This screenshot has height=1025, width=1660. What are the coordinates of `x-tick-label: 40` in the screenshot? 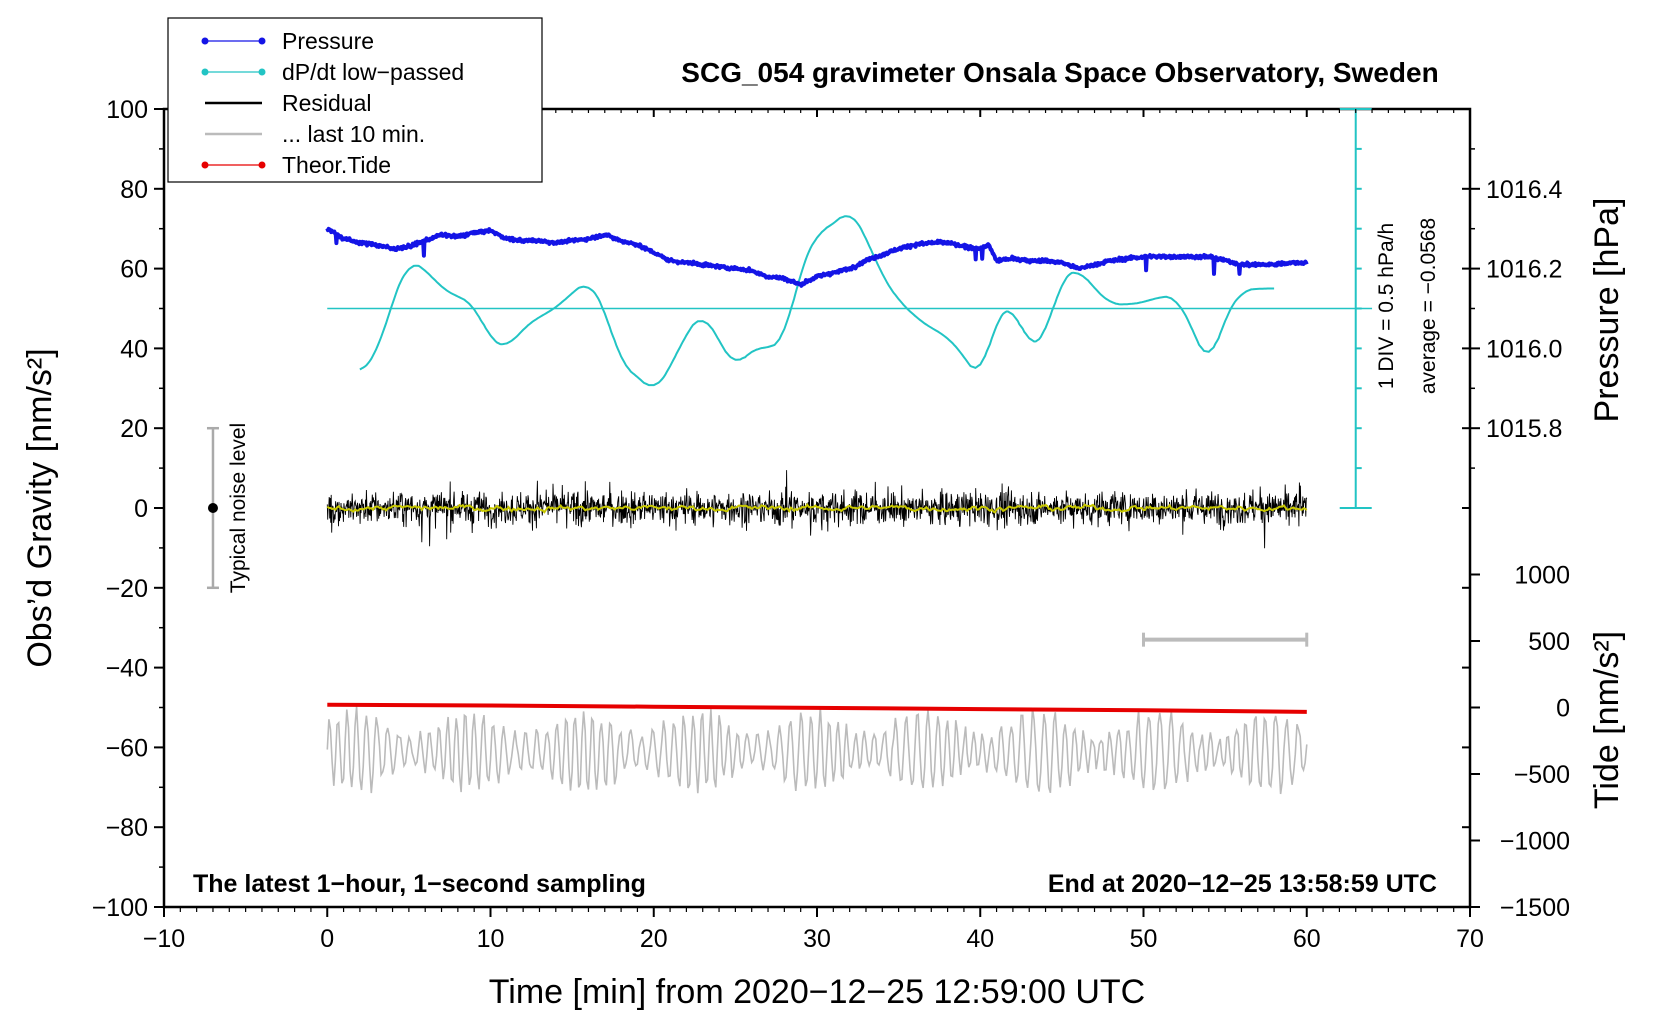 It's located at (980, 939).